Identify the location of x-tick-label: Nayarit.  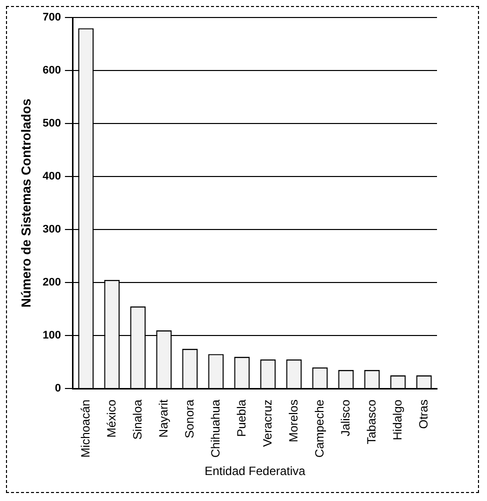
(163, 418).